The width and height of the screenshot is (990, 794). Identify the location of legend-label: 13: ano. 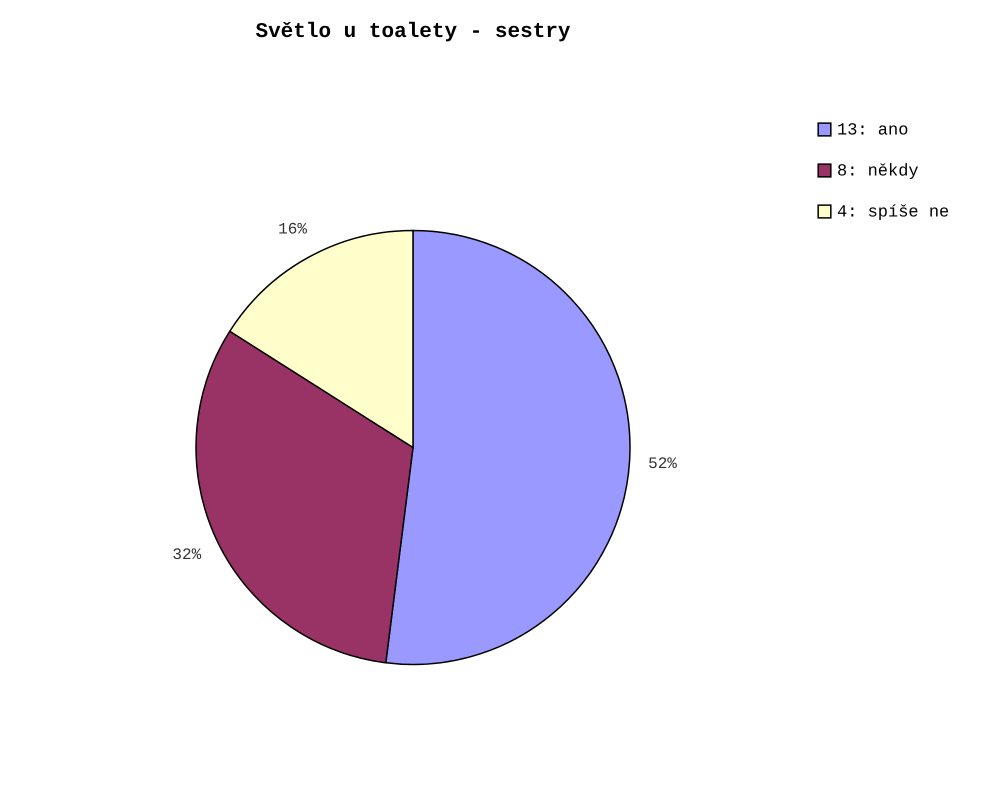
(872, 131).